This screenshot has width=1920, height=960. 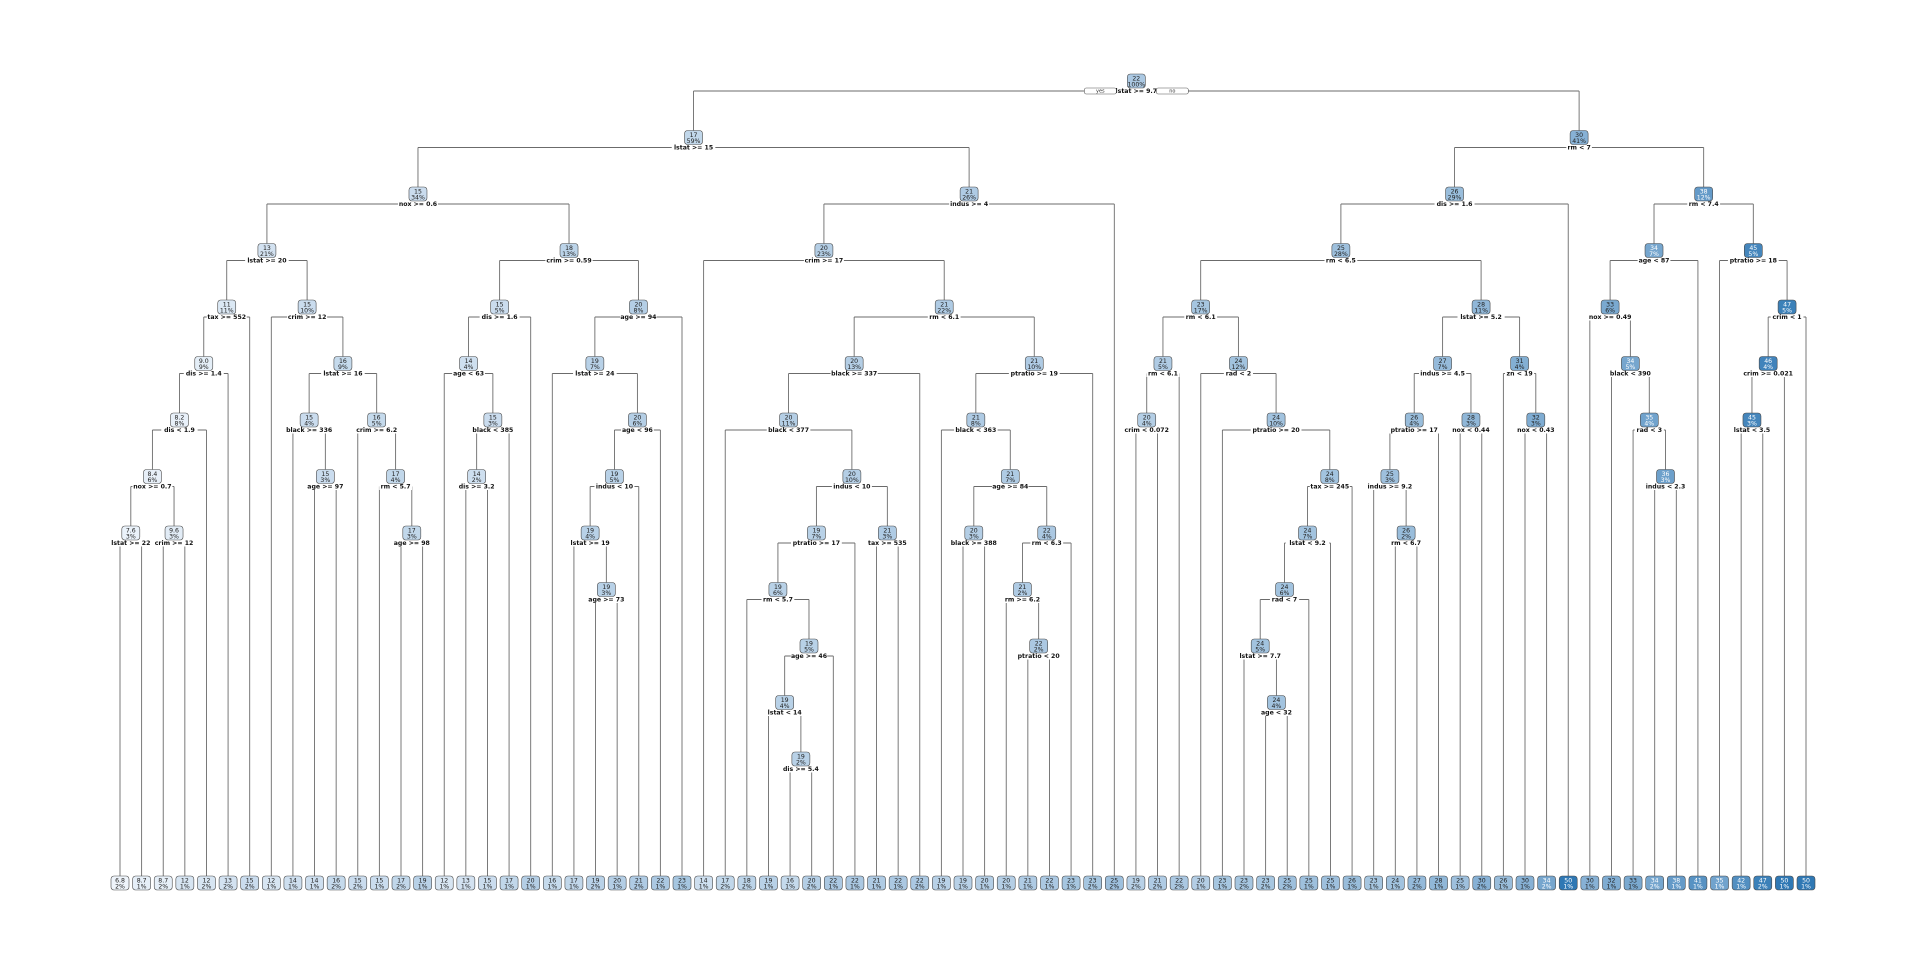 What do you see at coordinates (1222, 882) in the screenshot?
I see `leaf-node: 231%` at bounding box center [1222, 882].